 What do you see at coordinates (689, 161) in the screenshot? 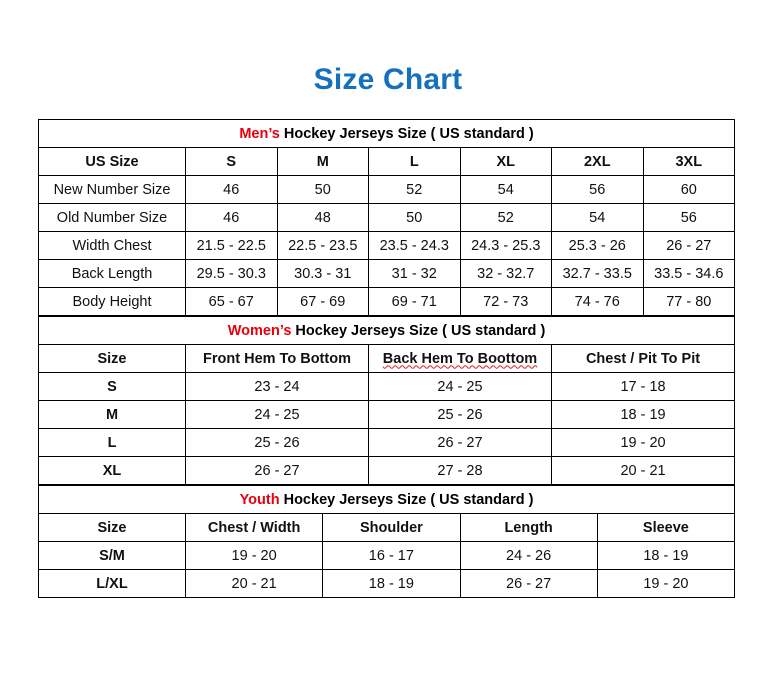
I see `mens-col-header-6: 3XL` at bounding box center [689, 161].